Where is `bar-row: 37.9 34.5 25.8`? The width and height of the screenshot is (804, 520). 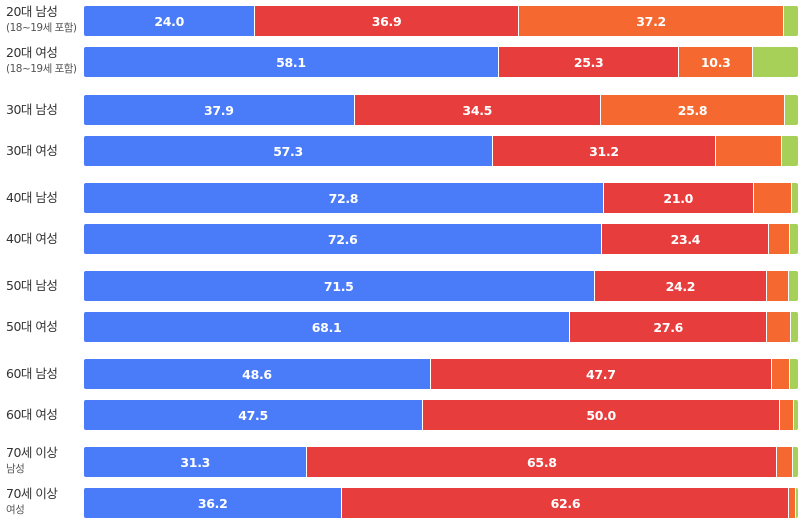 bar-row: 37.9 34.5 25.8 is located at coordinates (441, 110).